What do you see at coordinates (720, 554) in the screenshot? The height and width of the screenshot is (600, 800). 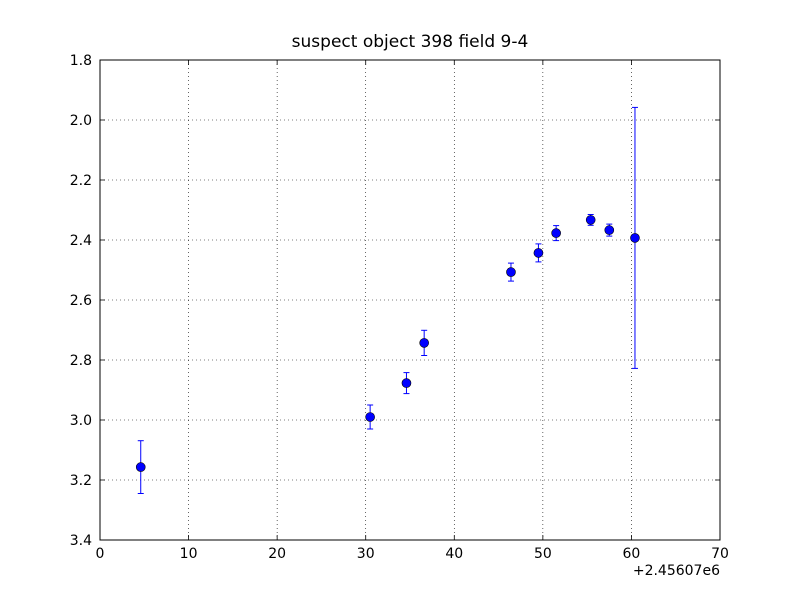 I see `x-tick-label: 70` at bounding box center [720, 554].